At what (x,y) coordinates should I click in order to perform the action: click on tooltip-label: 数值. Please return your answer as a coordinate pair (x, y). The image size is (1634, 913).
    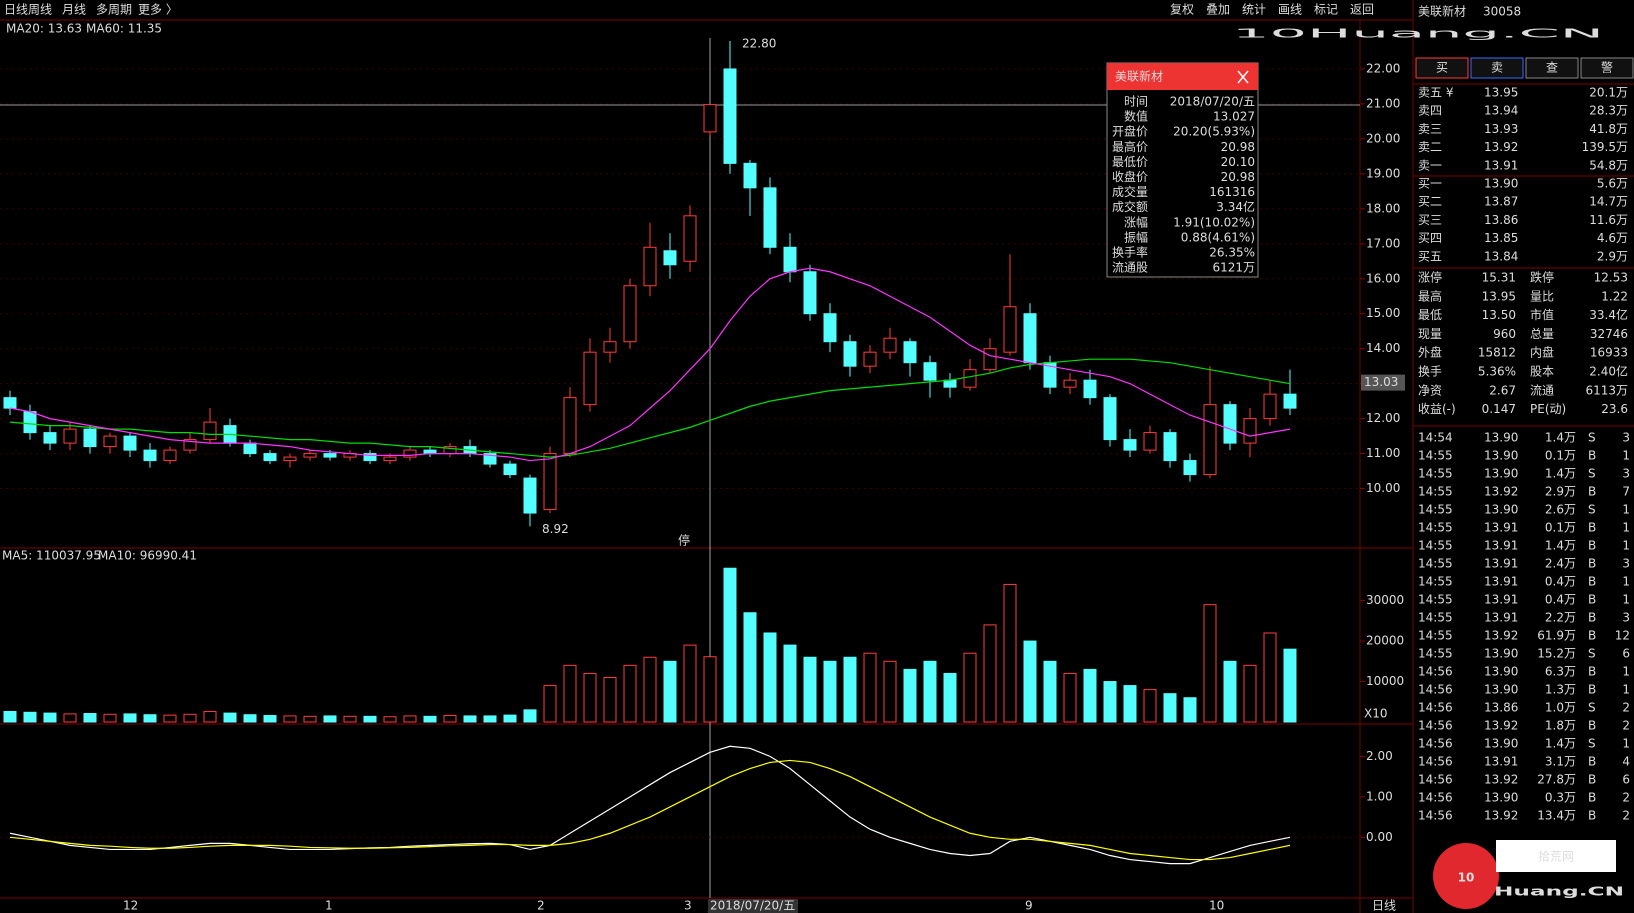
    Looking at the image, I should click on (1136, 116).